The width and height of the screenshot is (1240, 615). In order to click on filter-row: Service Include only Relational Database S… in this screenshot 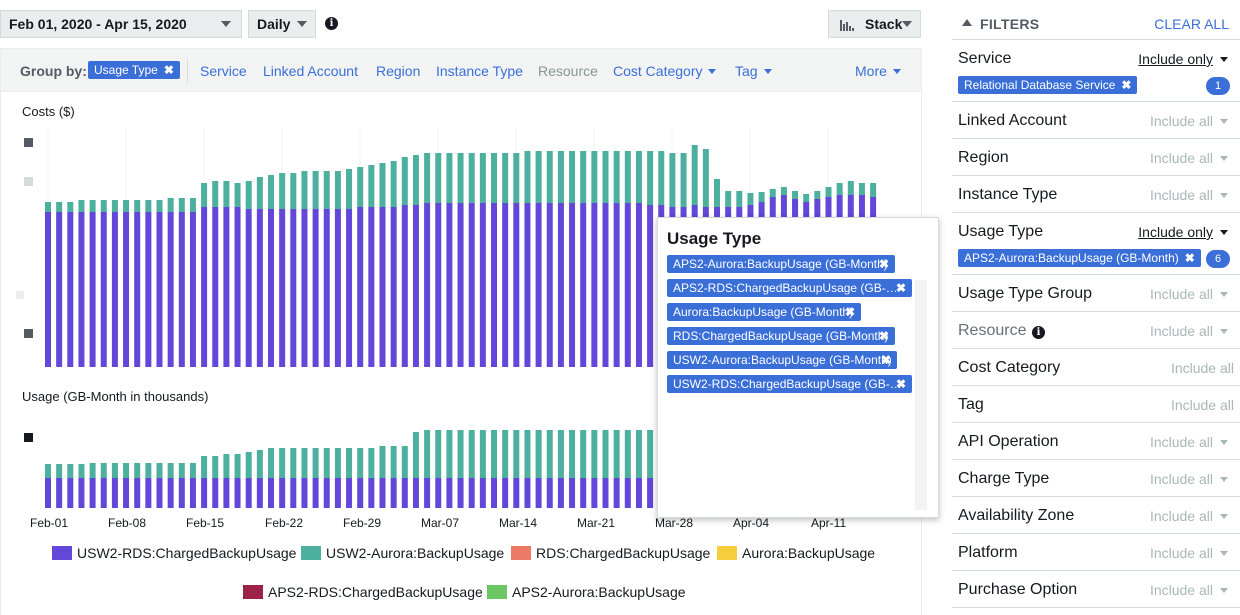, I will do `click(1096, 71)`.